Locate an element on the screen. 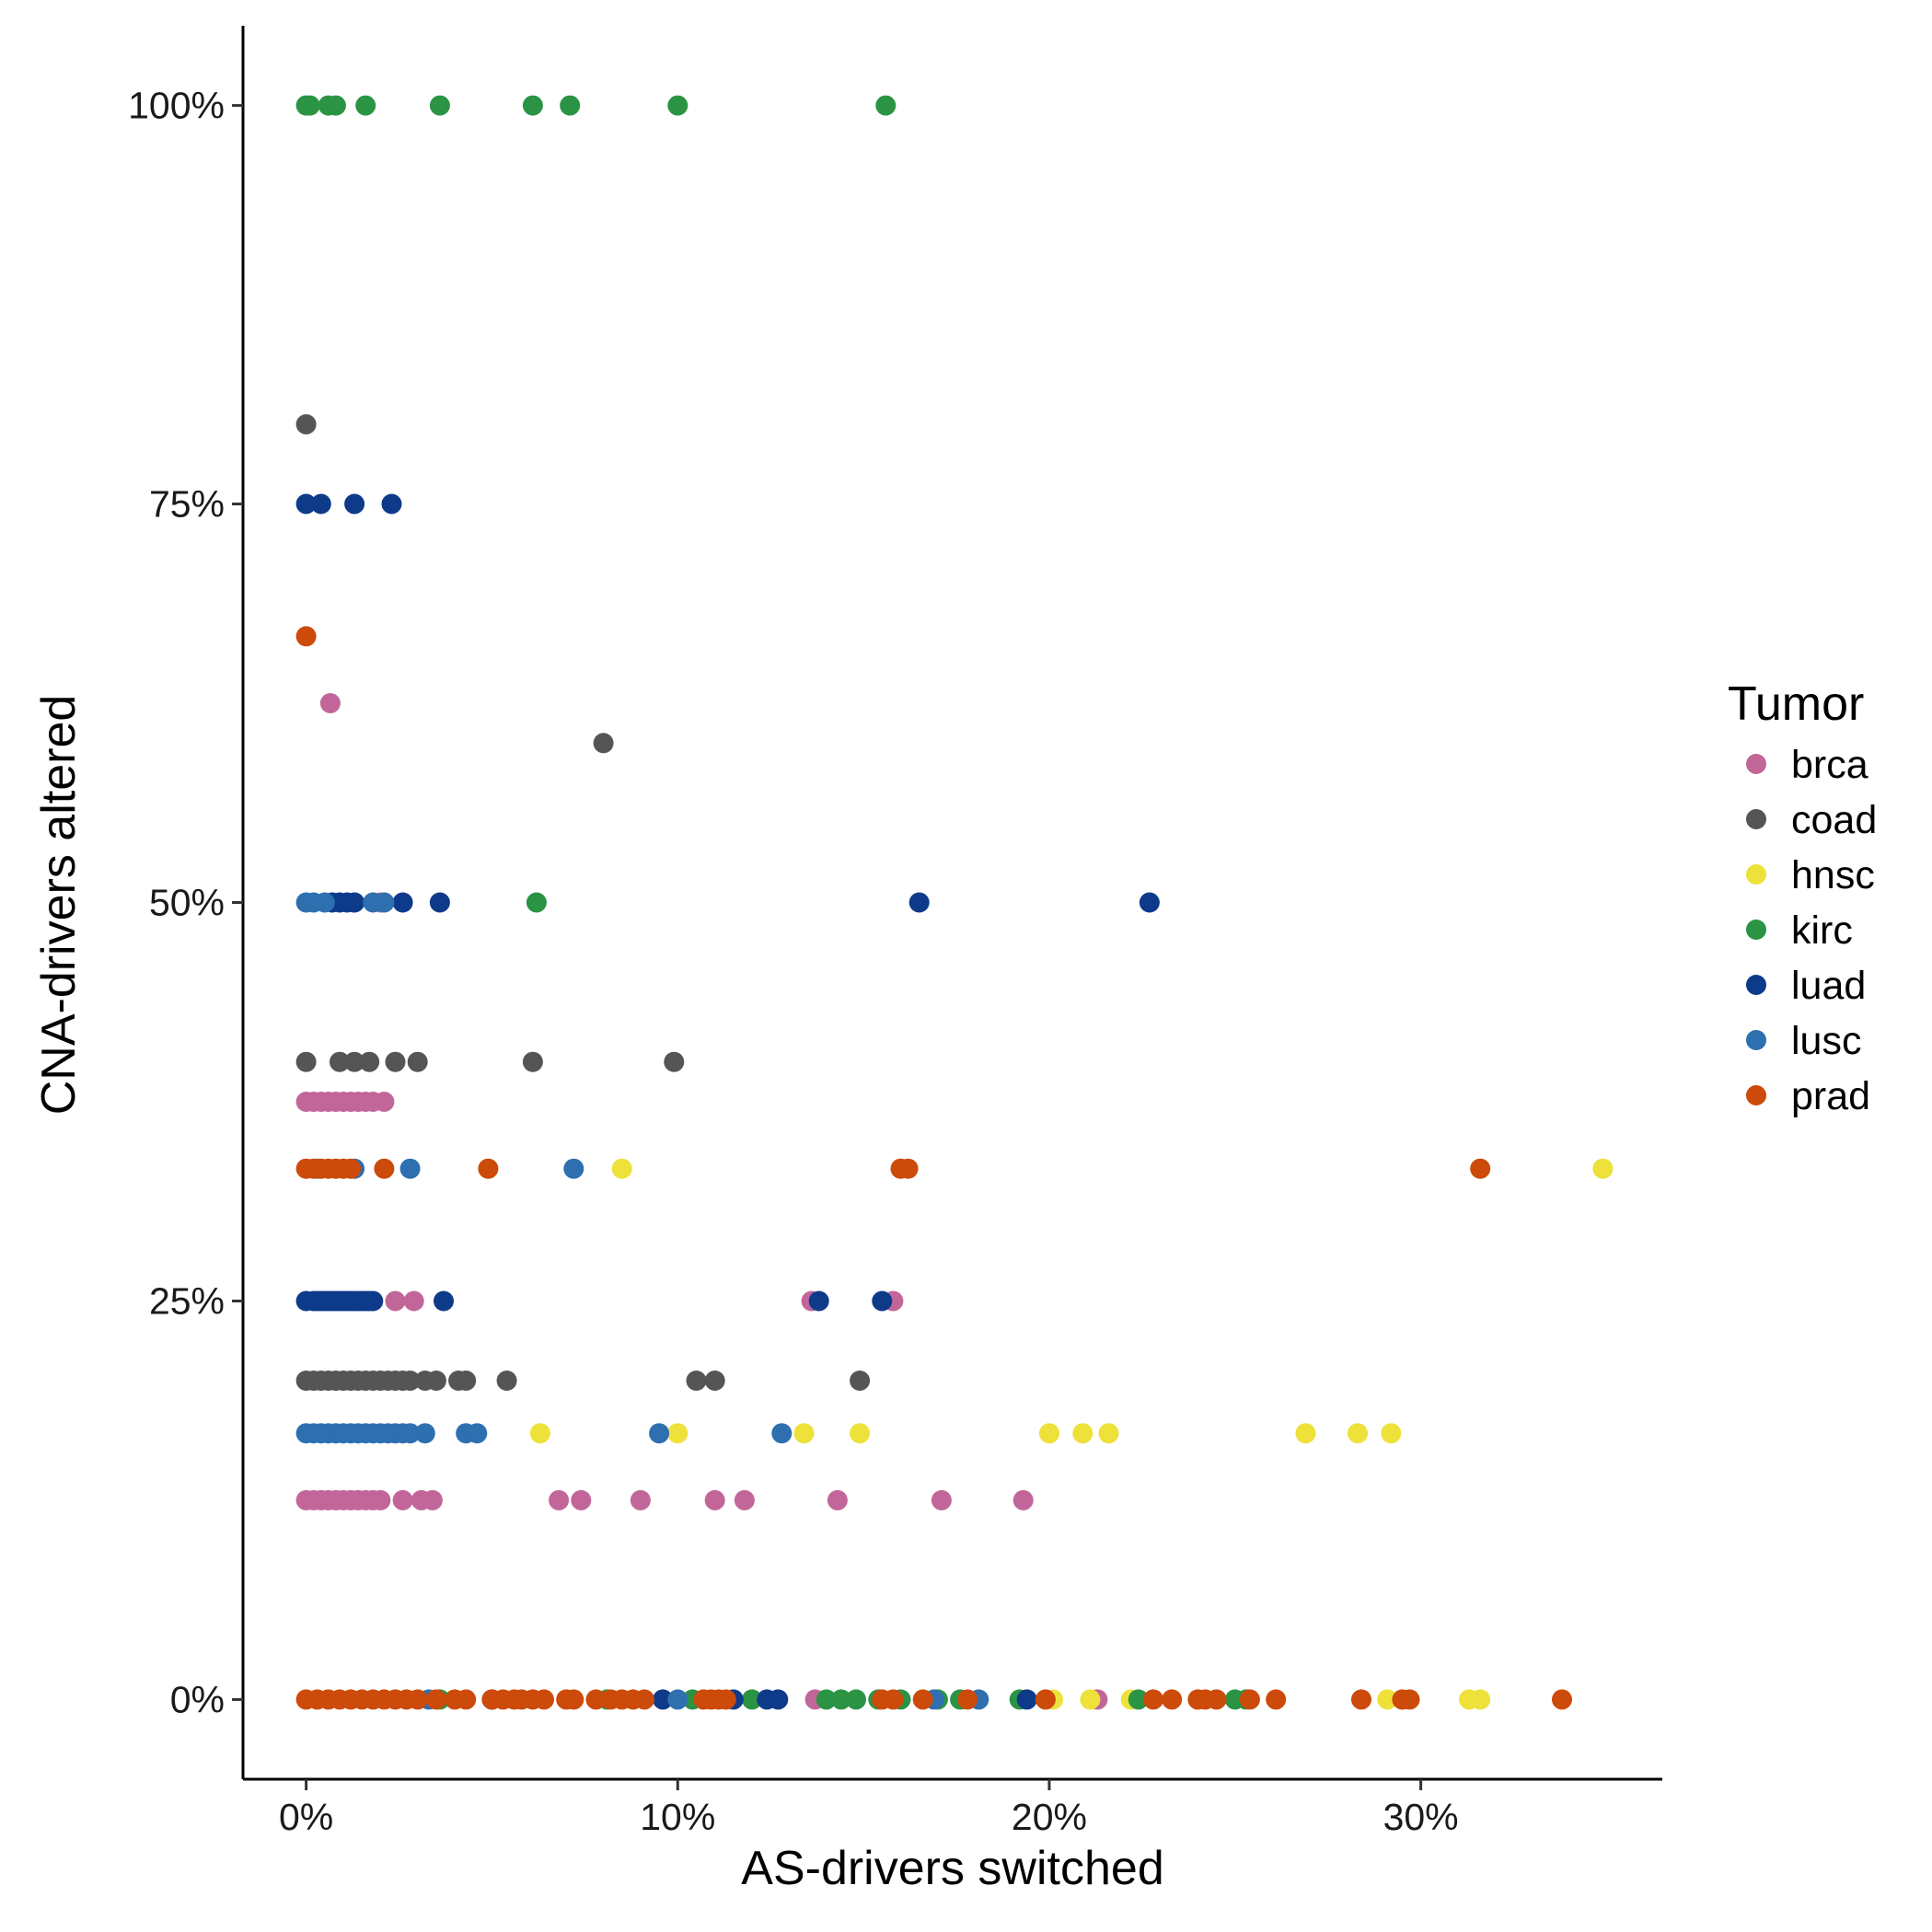  legend-key-luad is located at coordinates (1756, 985).